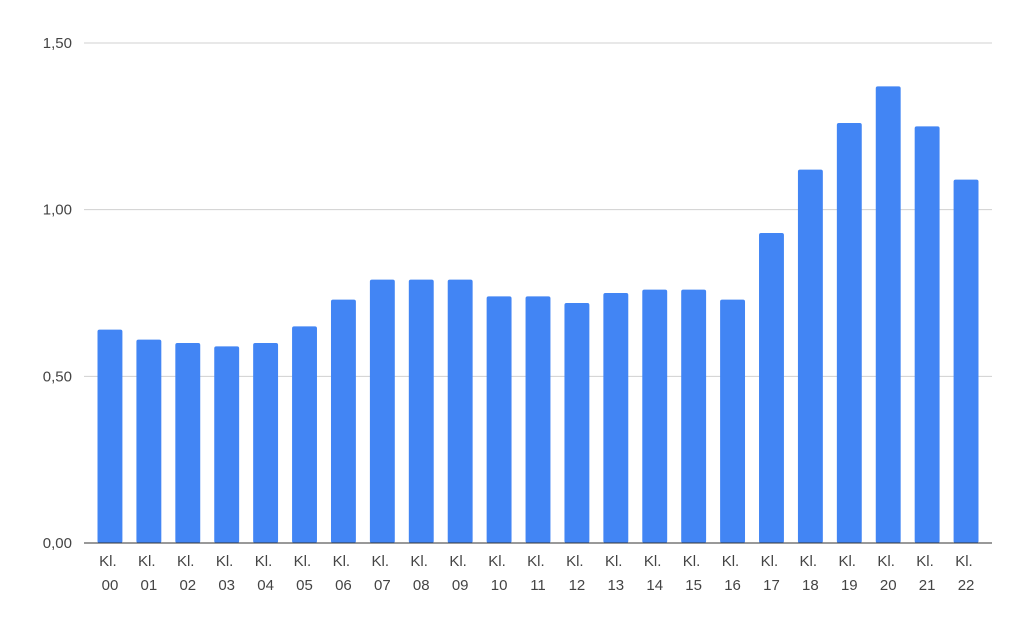 The image size is (1024, 638). What do you see at coordinates (57, 376) in the screenshot?
I see `y-tick-label: 0,50` at bounding box center [57, 376].